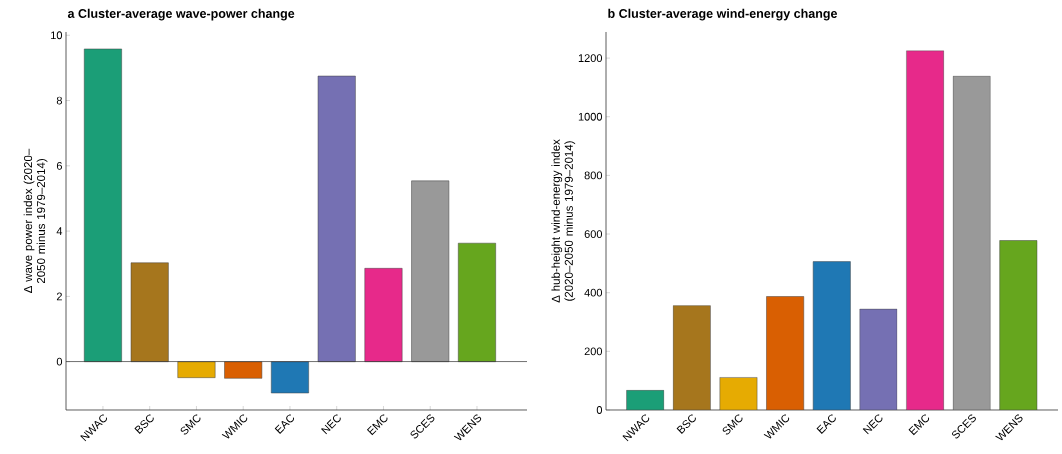 This screenshot has width=1062, height=454. I want to click on y-tick-label: 200, so click(593, 351).